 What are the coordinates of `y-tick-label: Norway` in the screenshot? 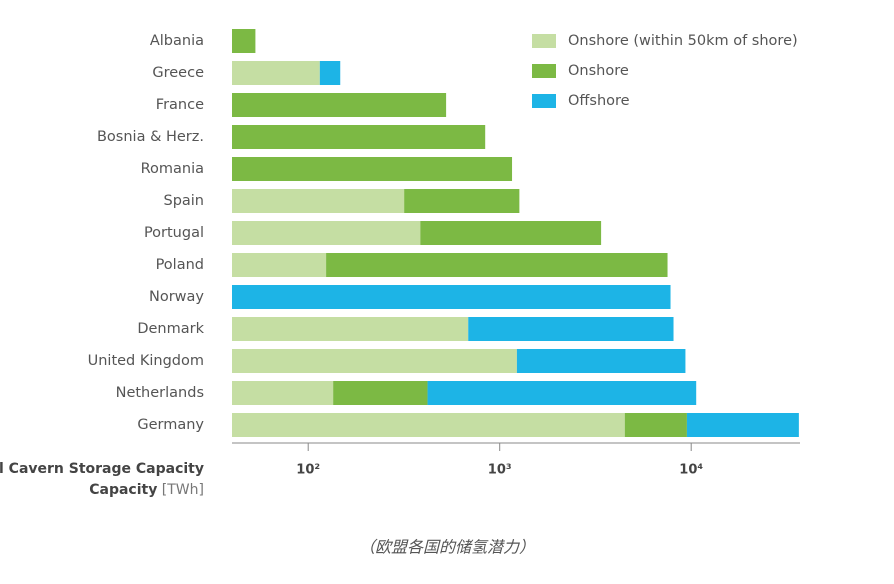 It's located at (176, 297).